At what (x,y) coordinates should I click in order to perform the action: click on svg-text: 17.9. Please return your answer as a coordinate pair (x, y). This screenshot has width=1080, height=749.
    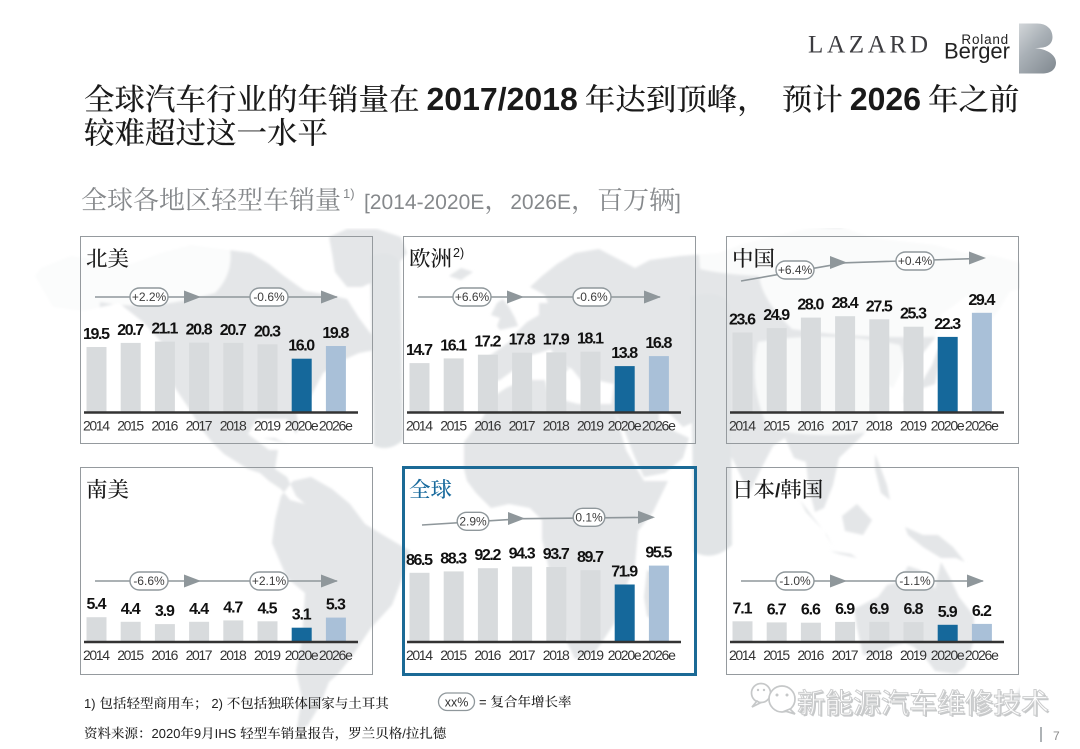
    Looking at the image, I should click on (556, 339).